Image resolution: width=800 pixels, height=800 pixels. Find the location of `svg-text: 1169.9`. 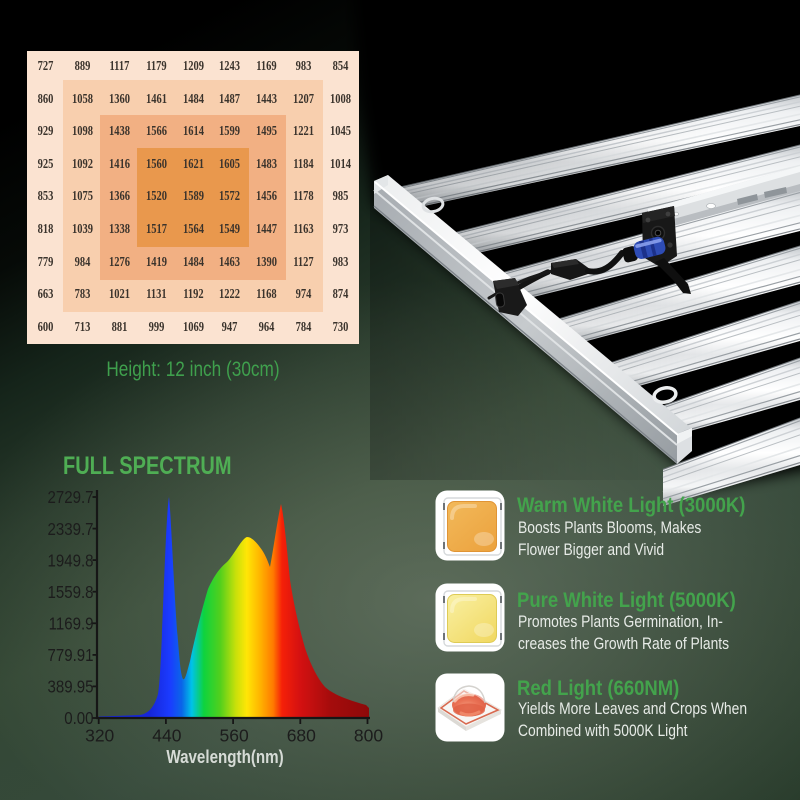

svg-text: 1169.9 is located at coordinates (71, 623).